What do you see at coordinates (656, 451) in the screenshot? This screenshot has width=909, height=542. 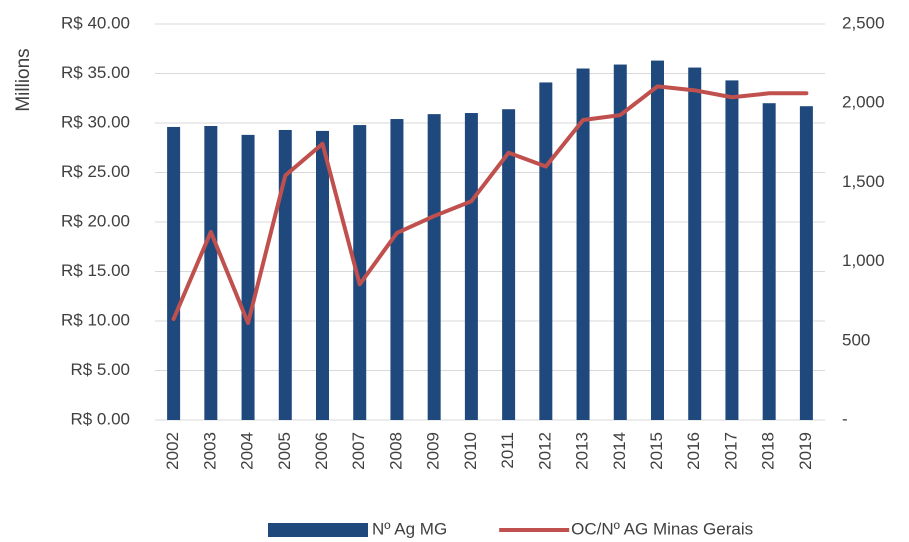 I see `x-tick-label: 2015` at bounding box center [656, 451].